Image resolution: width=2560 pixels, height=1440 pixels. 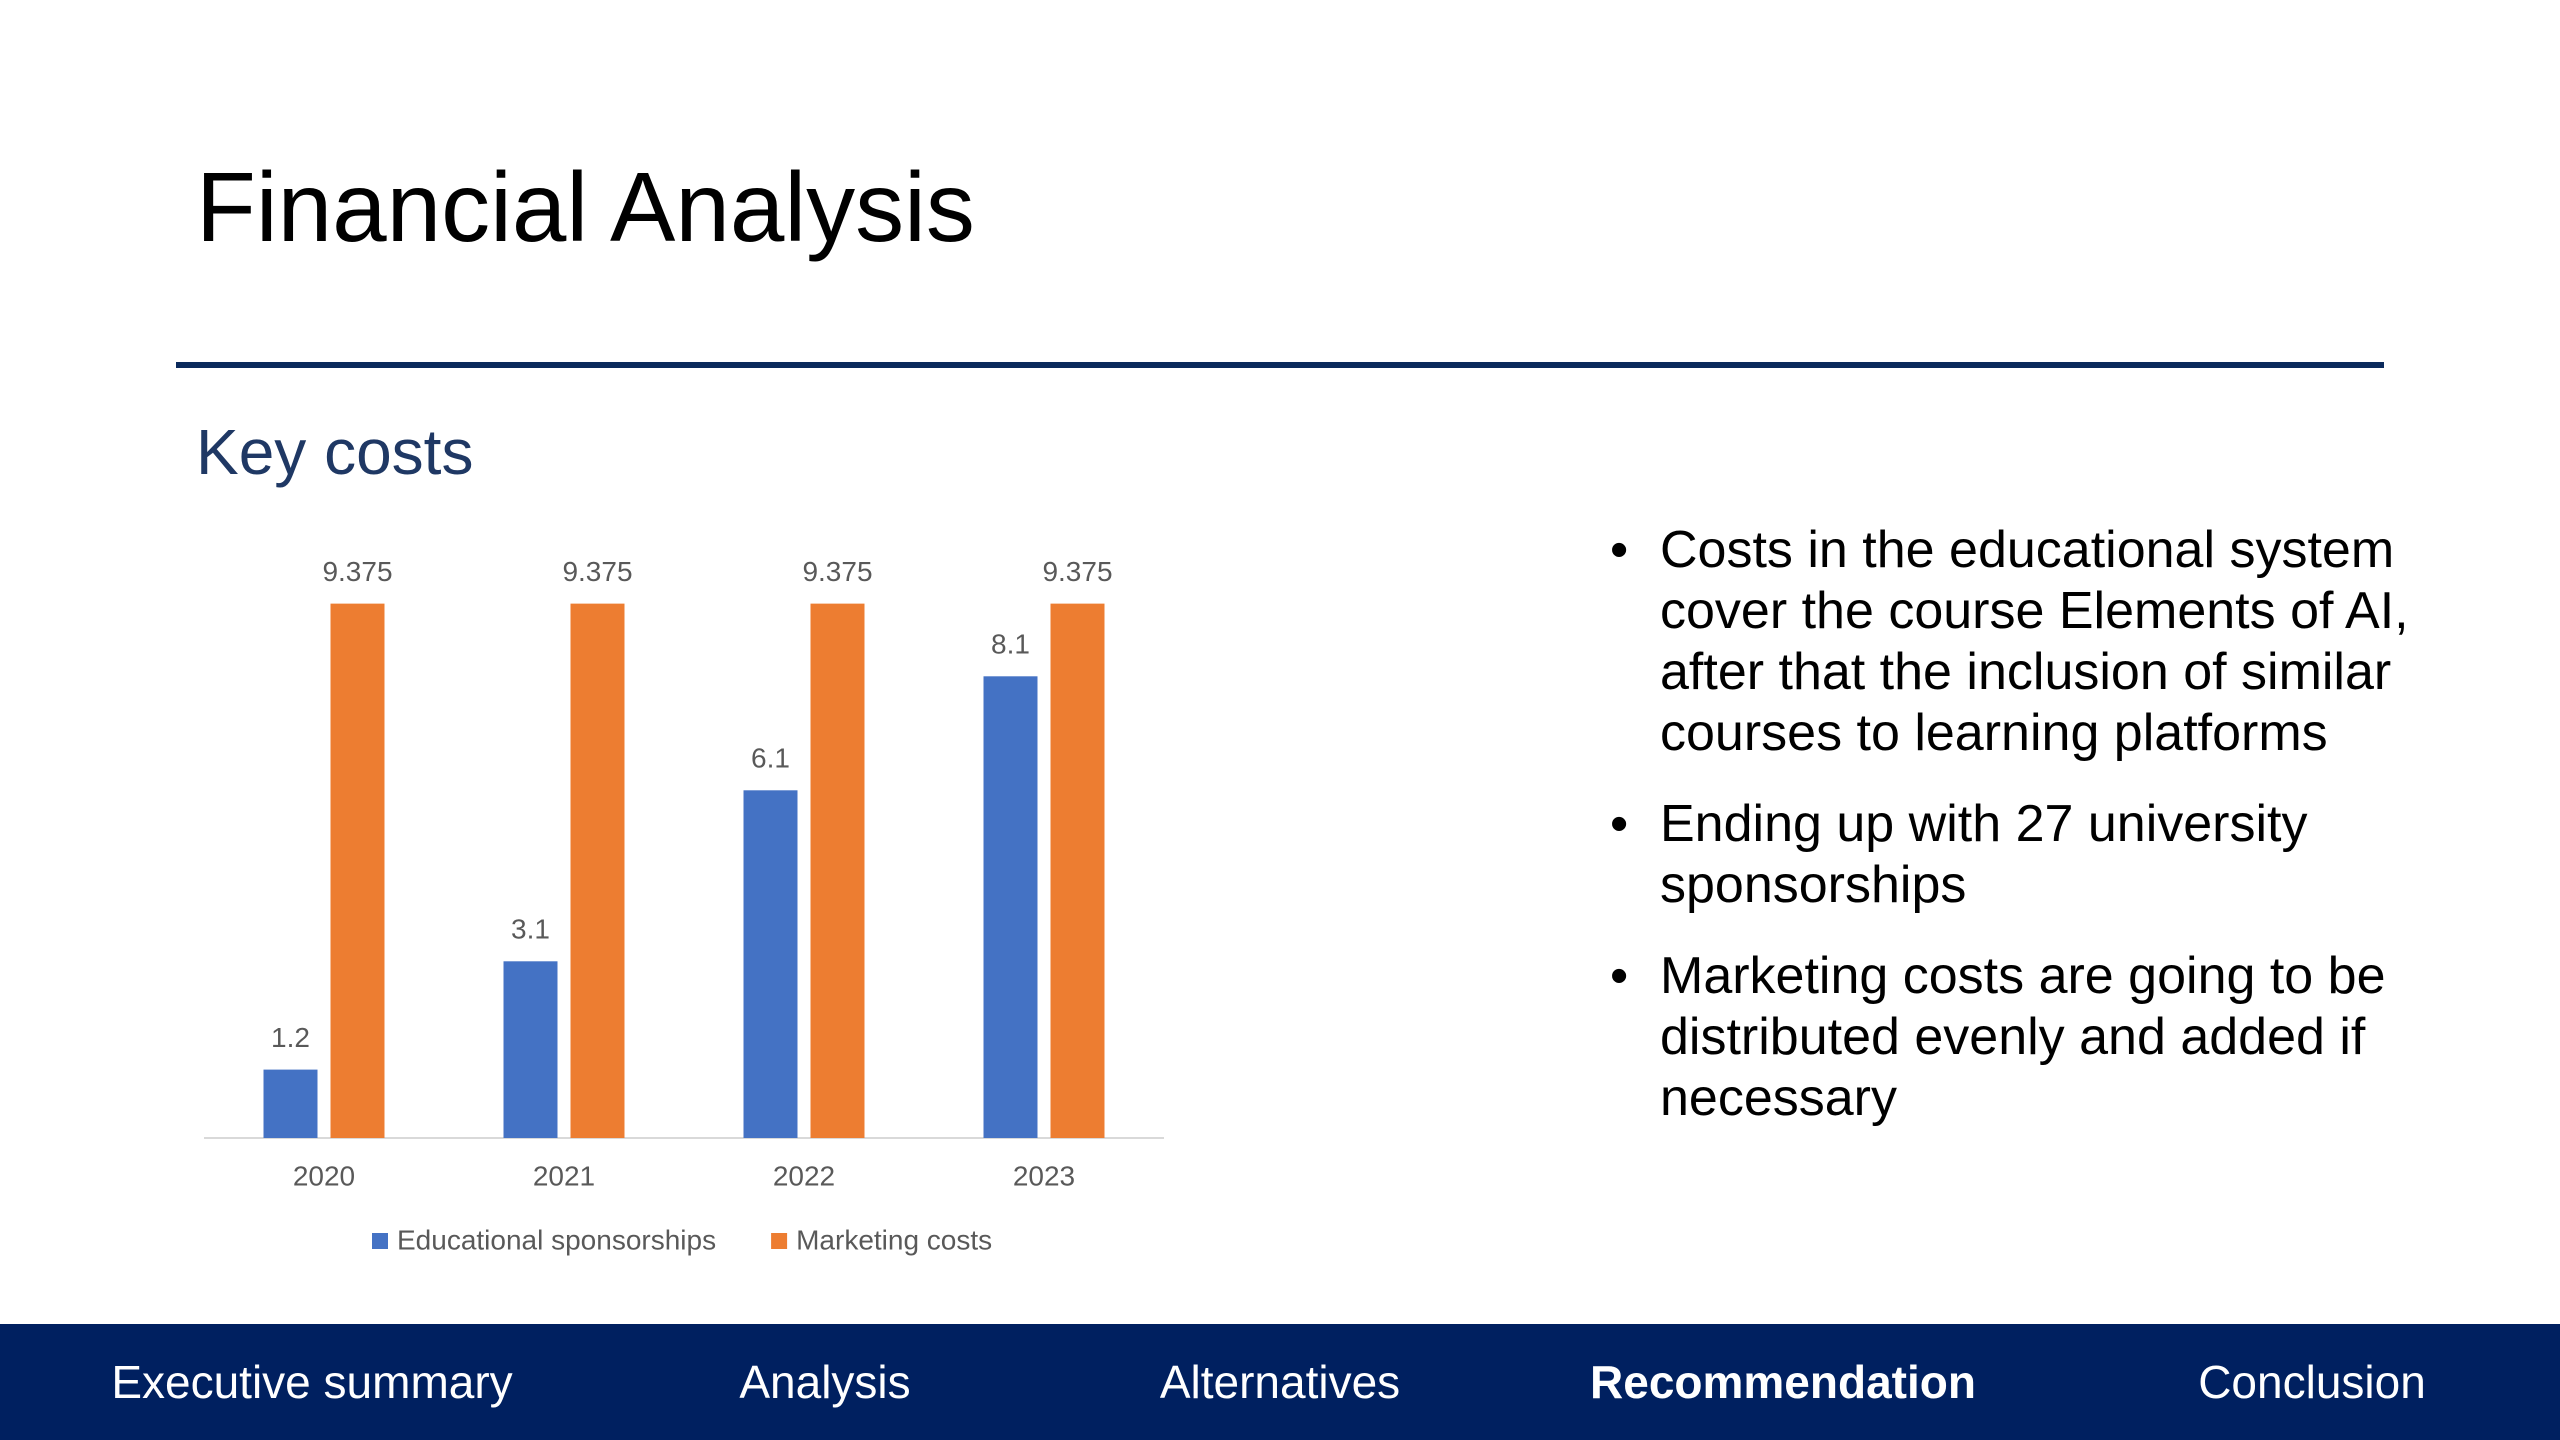 I want to click on nav-item: Executive summary, so click(x=312, y=1382).